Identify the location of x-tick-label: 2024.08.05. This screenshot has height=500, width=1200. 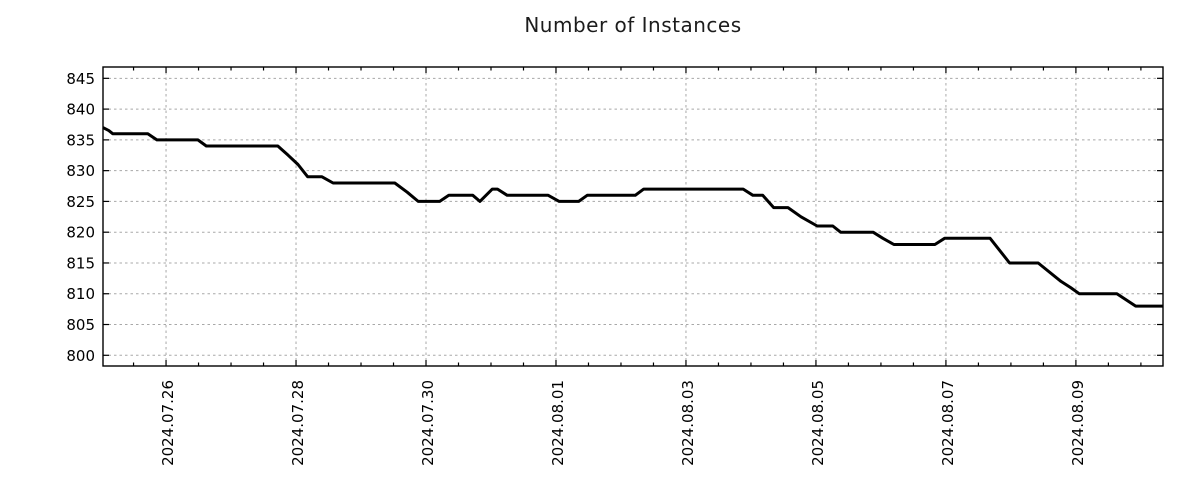
(818, 423).